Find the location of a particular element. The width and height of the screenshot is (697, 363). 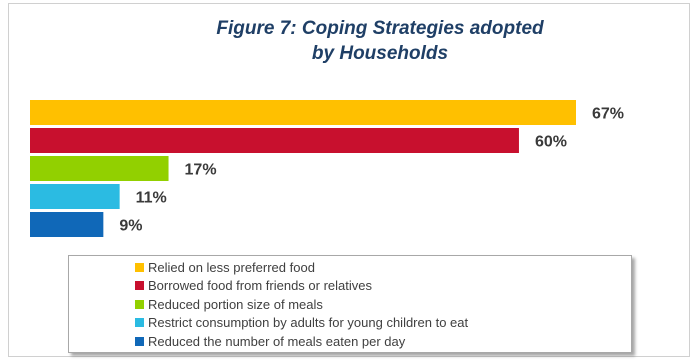

bar-value-label-4: 11% is located at coordinates (151, 198).